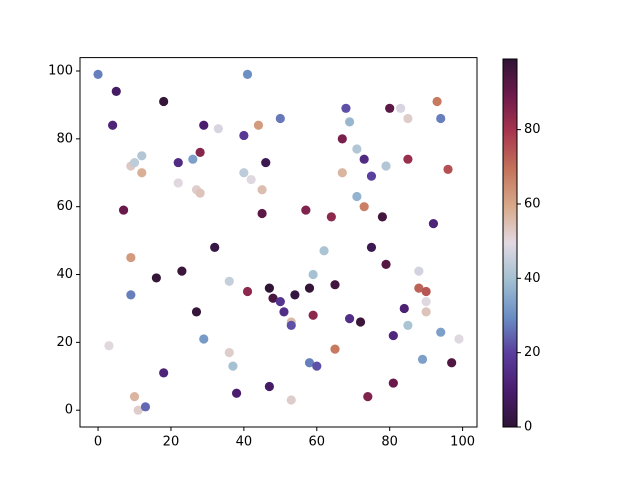 Image resolution: width=640 pixels, height=480 pixels. Describe the element at coordinates (532, 203) in the screenshot. I see `colorbar-tick-label: 60` at that location.